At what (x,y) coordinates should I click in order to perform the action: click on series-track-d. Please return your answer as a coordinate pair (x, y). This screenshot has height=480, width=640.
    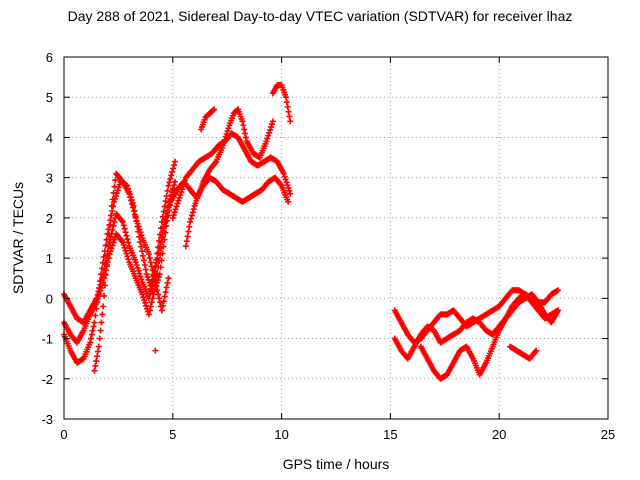
    Looking at the image, I should click on (131, 272).